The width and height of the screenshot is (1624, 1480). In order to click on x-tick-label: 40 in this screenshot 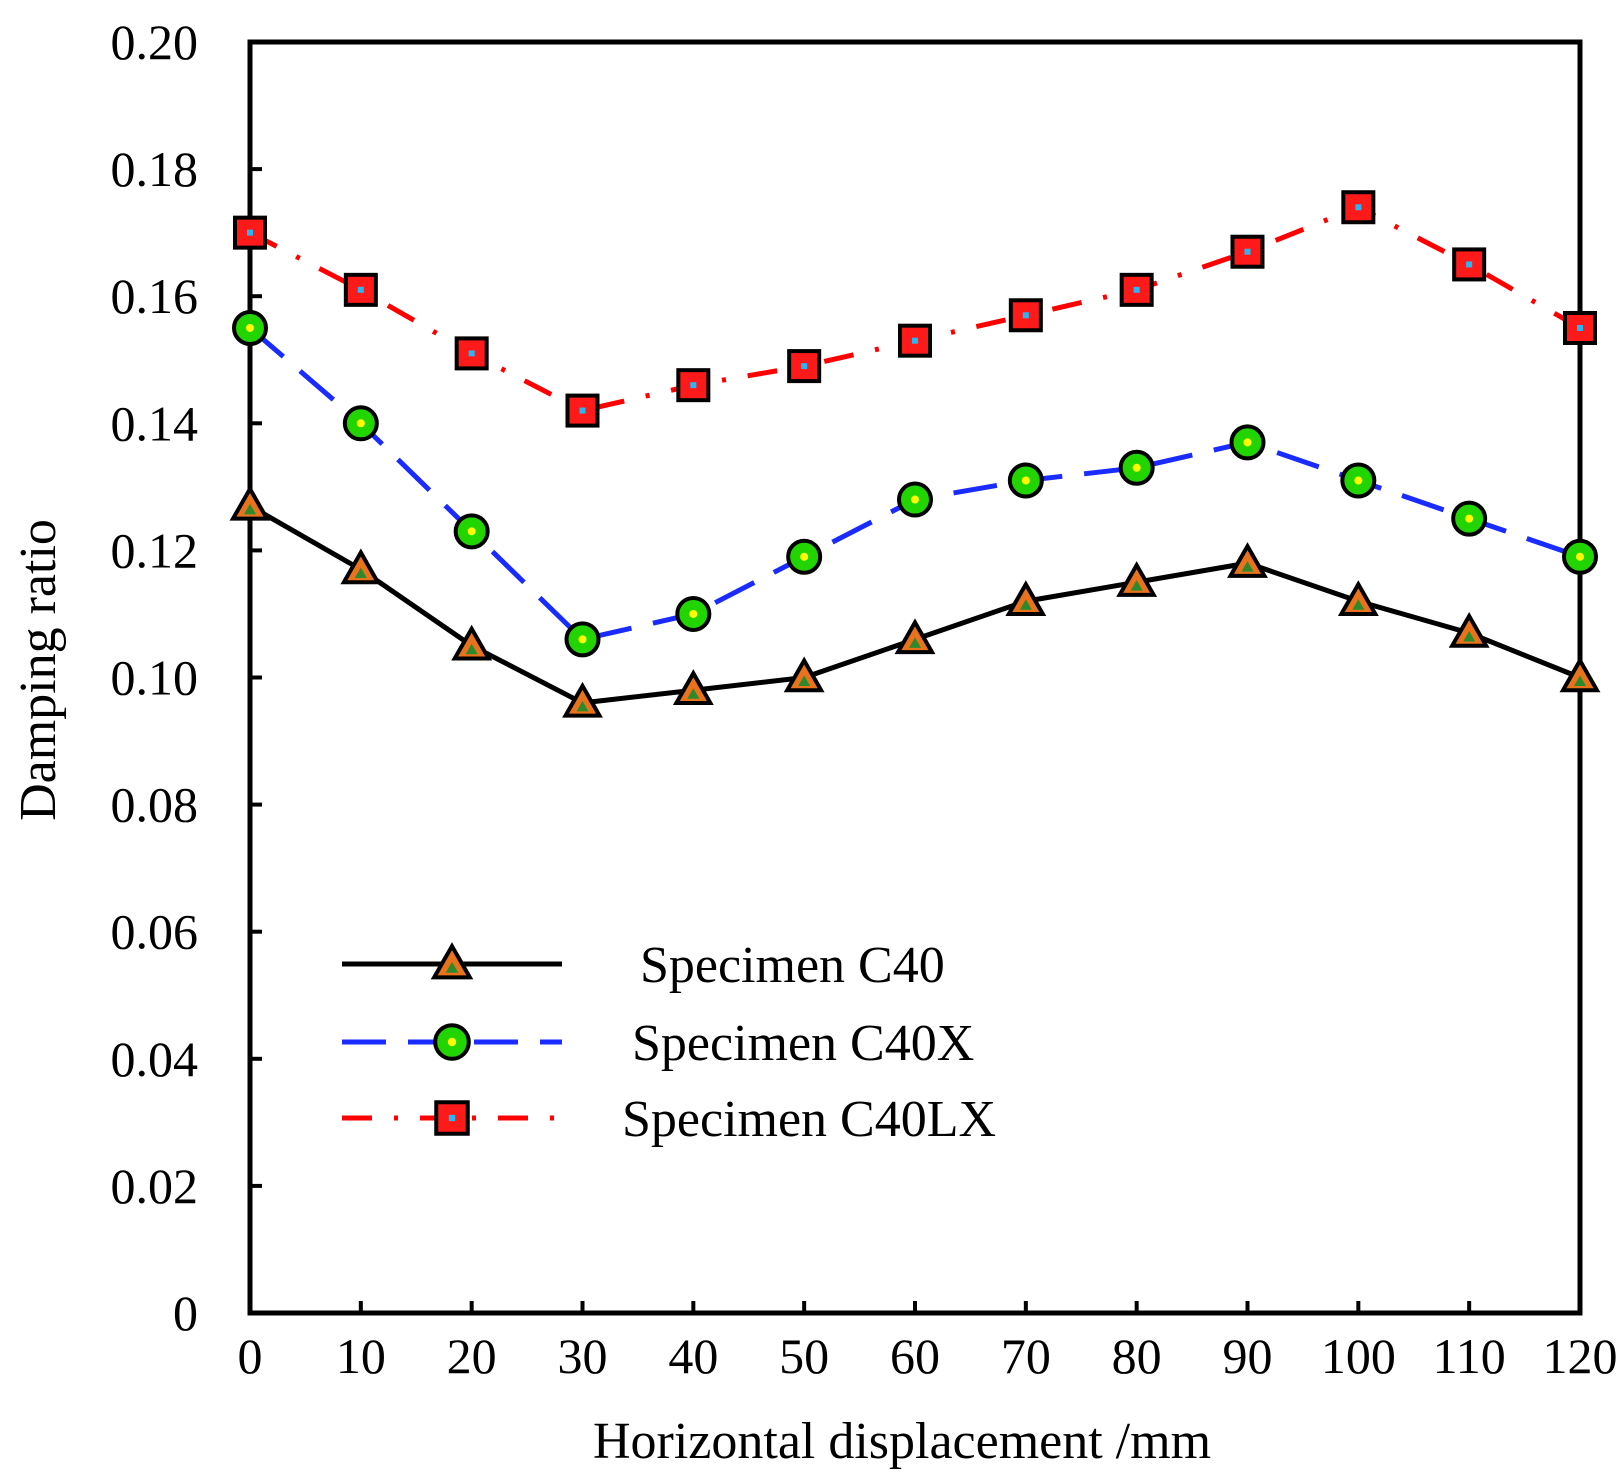, I will do `click(693, 1356)`.